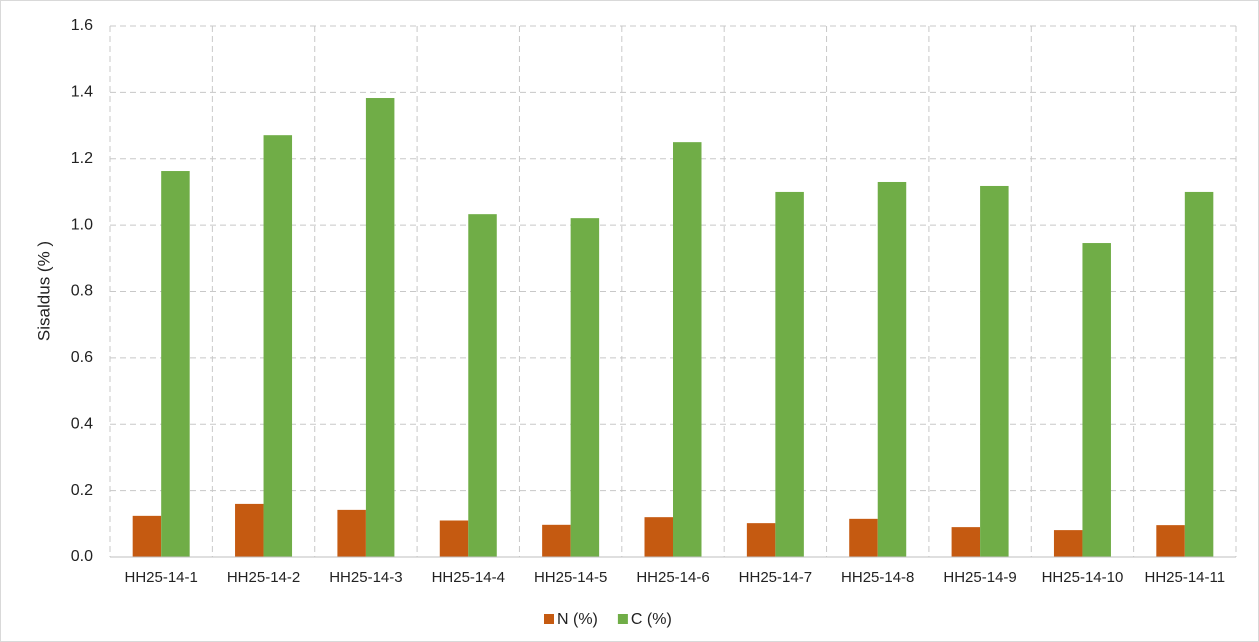  I want to click on x-tick-label: HH25-14-1, so click(160, 577).